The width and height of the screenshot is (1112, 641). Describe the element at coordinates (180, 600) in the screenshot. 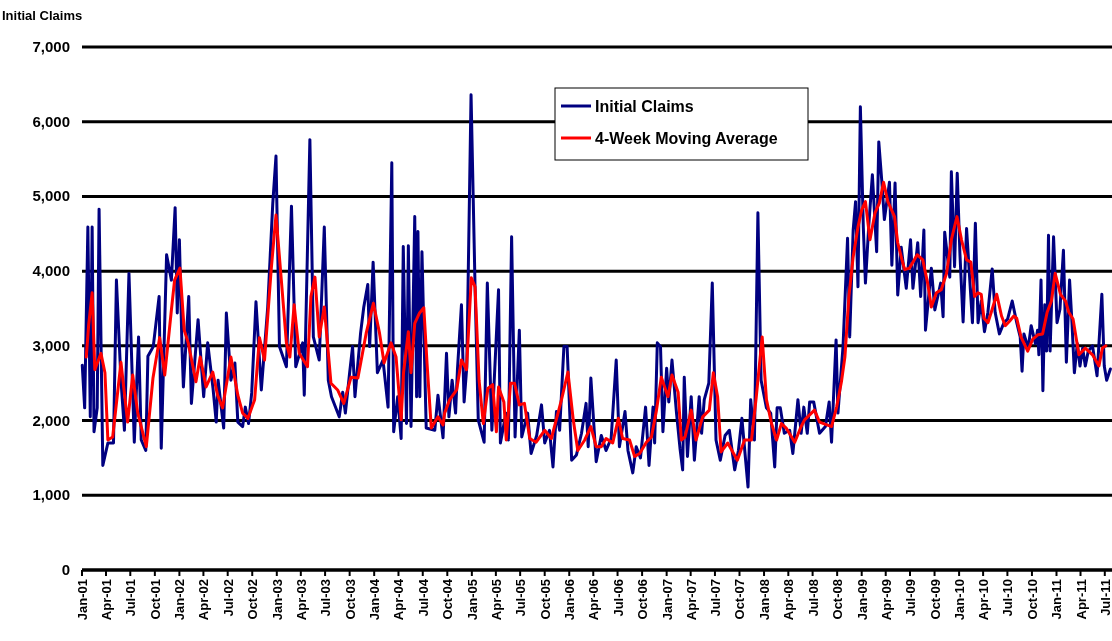

I see `x-tick-label: Jan-02` at that location.